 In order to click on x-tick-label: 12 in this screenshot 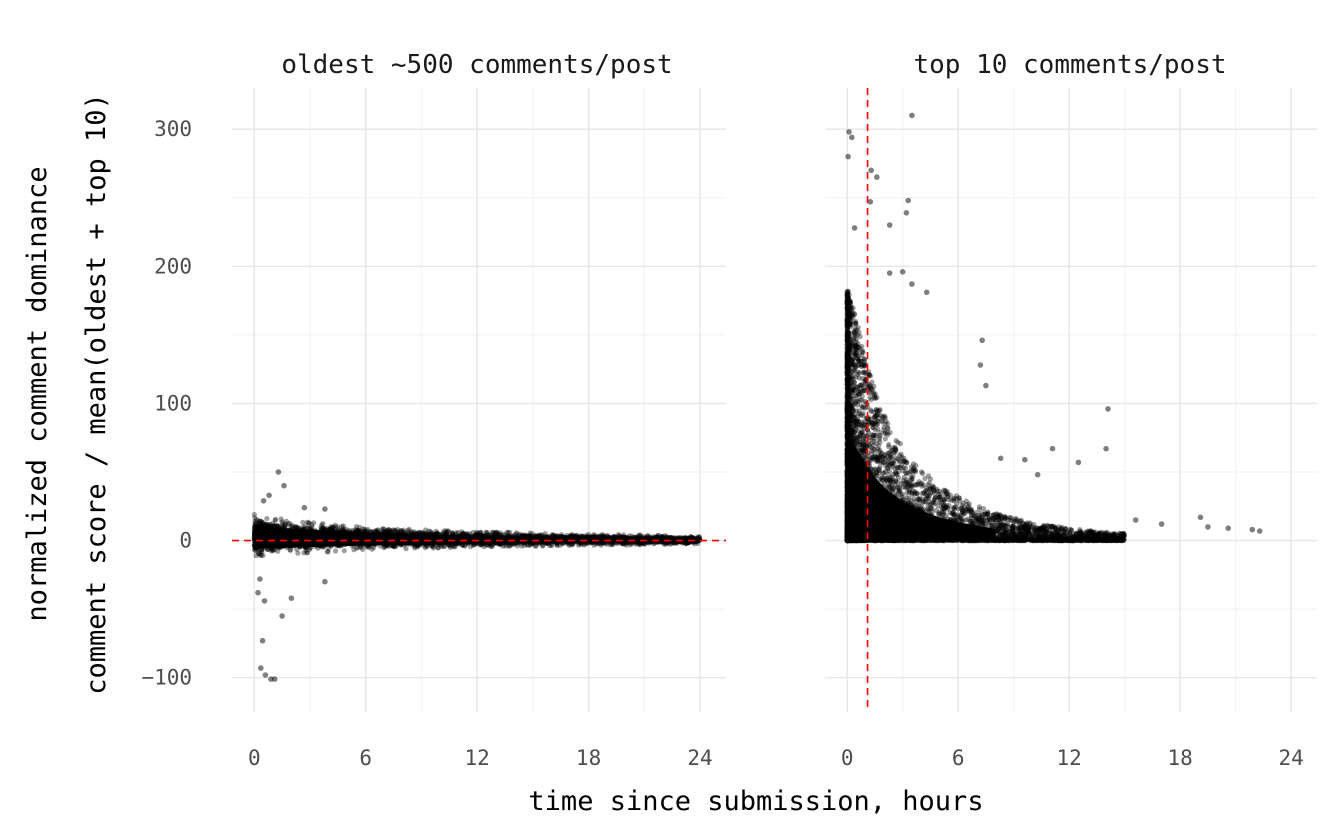, I will do `click(476, 758)`.